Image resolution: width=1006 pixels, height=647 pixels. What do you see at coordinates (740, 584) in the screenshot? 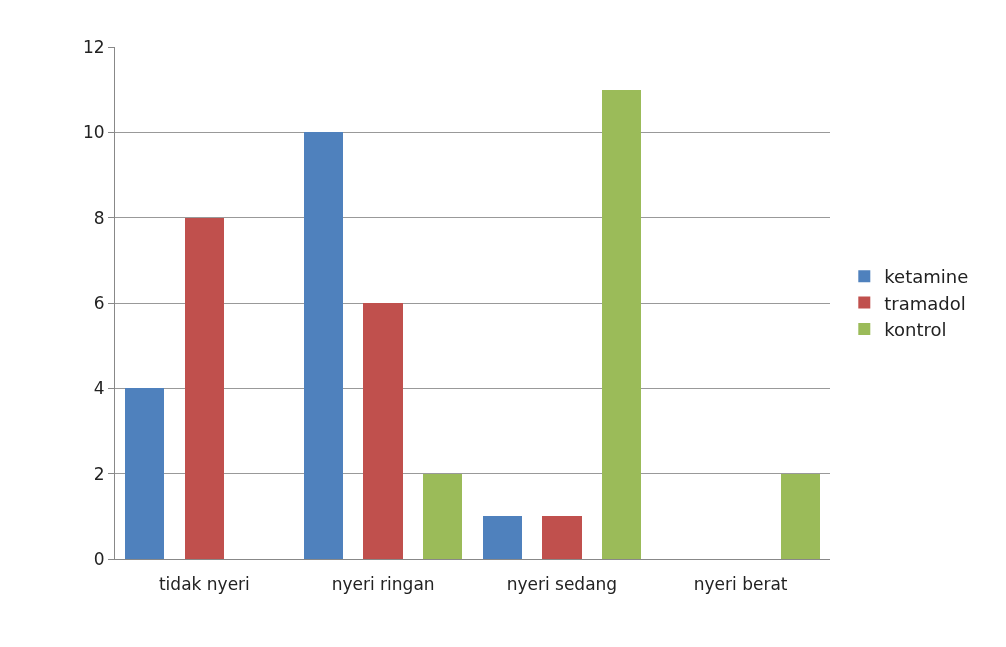
I see `x-tick-label: nyeri berat` at bounding box center [740, 584].